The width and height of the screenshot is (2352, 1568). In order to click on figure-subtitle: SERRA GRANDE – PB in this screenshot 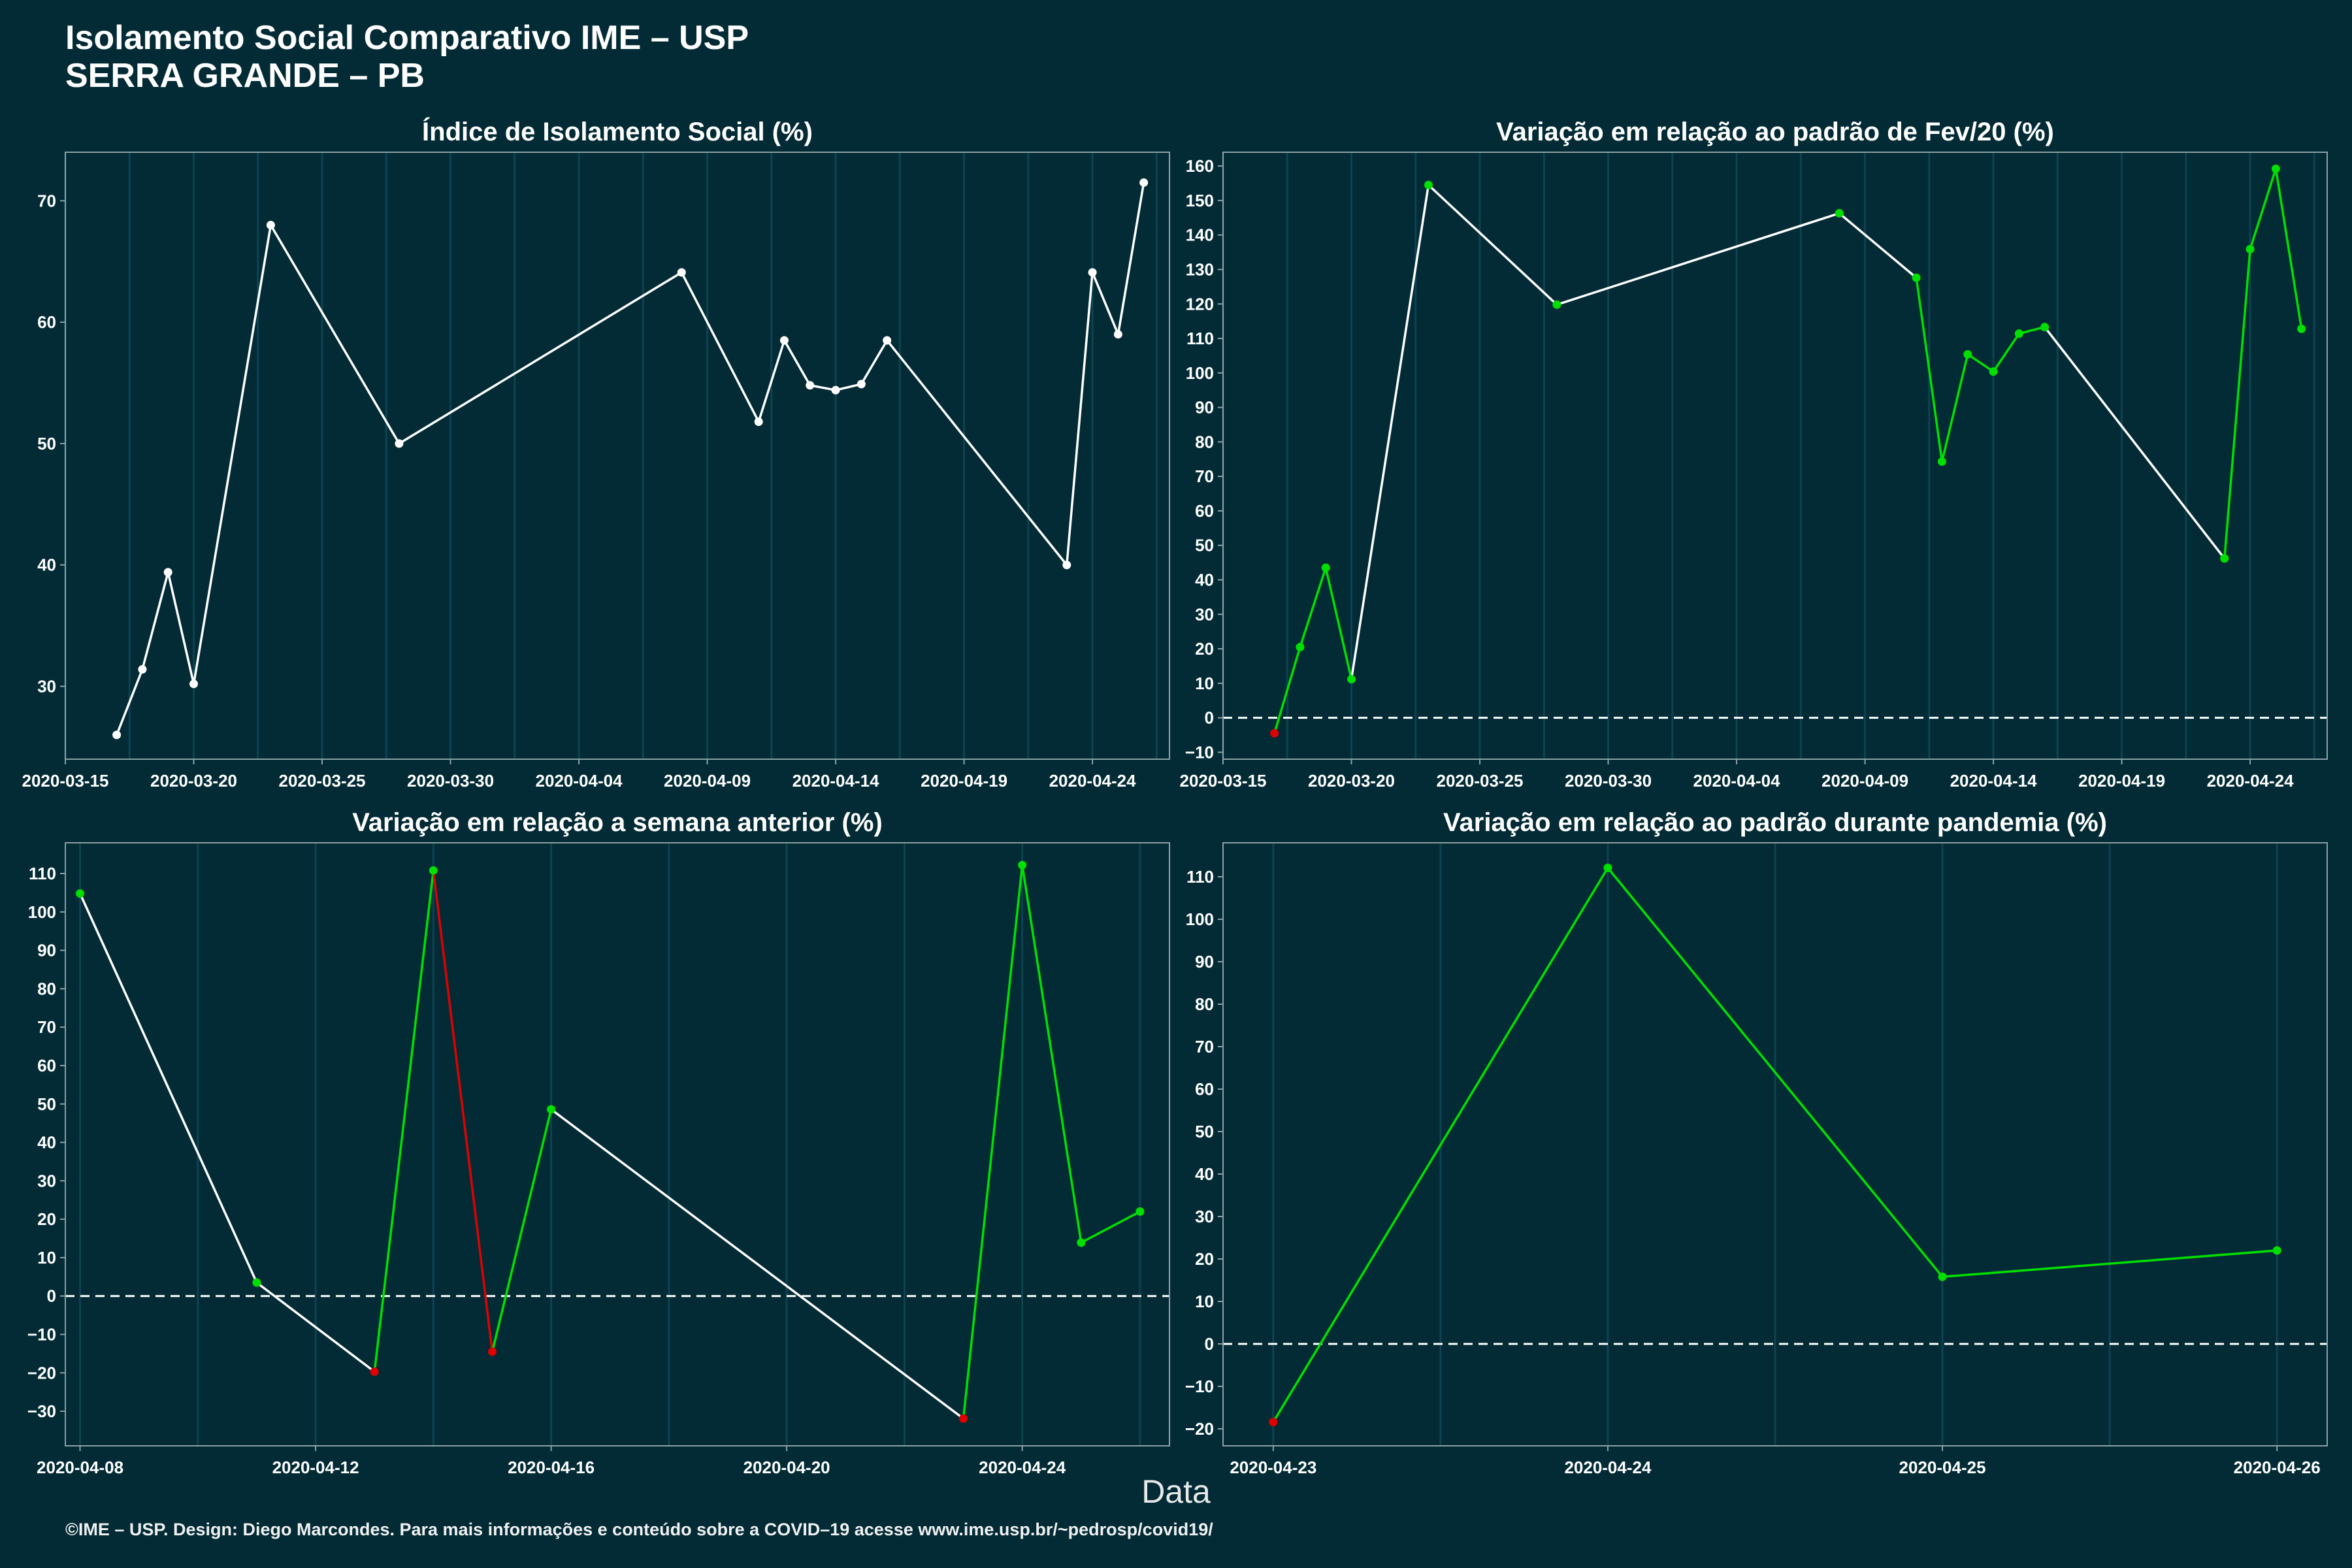, I will do `click(245, 76)`.